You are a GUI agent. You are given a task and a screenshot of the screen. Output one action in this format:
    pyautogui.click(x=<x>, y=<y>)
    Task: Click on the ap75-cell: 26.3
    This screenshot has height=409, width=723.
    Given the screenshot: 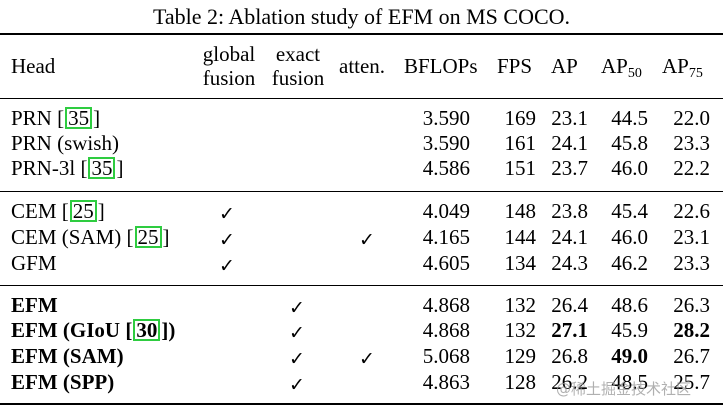 What is the action you would take?
    pyautogui.click(x=691, y=305)
    